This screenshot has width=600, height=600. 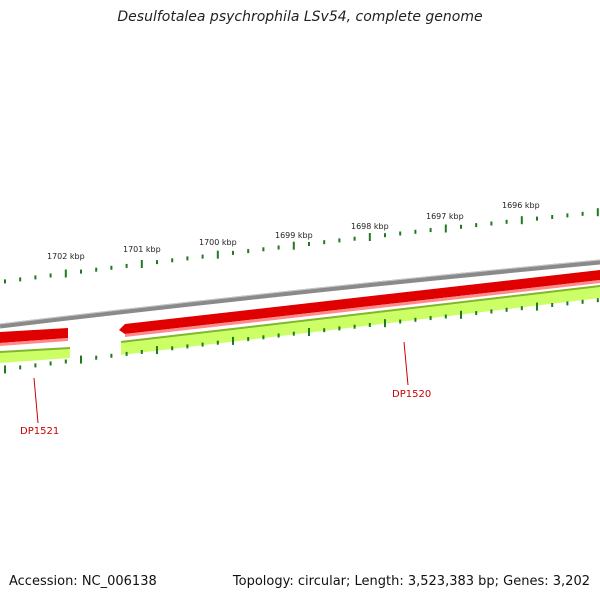 I want to click on backbone-ring, so click(x=300, y=294).